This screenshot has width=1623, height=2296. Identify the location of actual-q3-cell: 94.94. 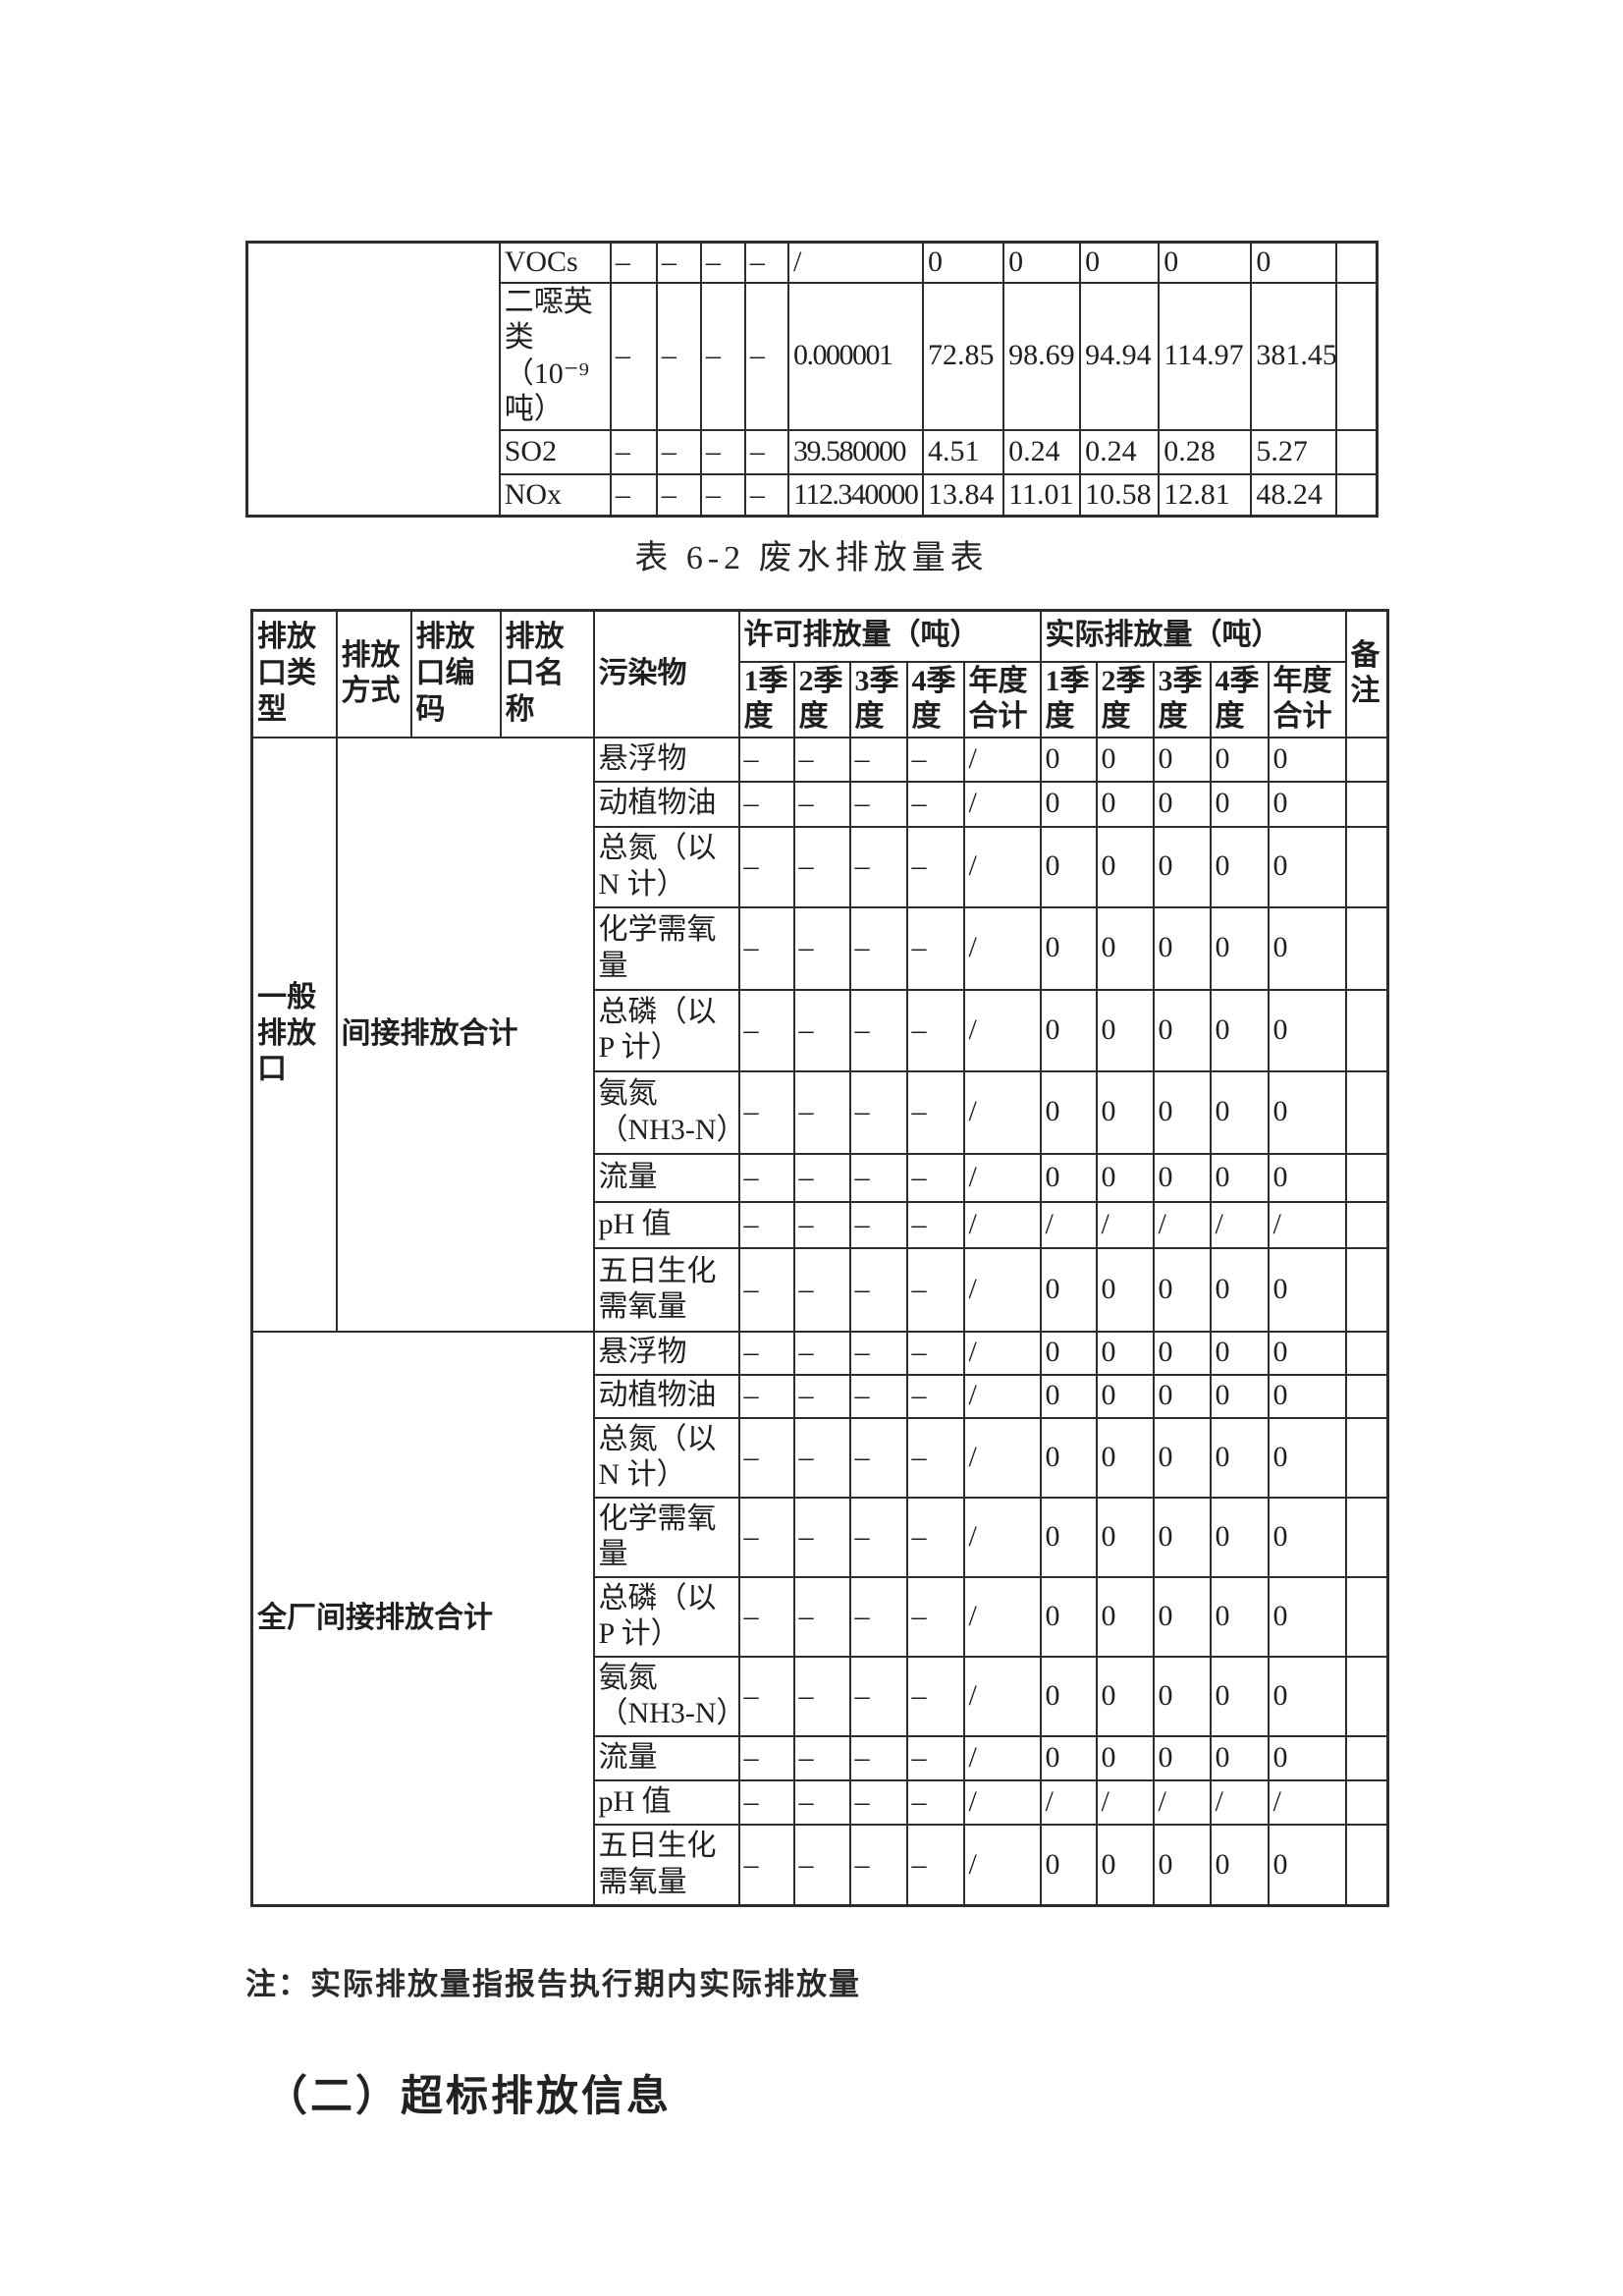
(1120, 356).